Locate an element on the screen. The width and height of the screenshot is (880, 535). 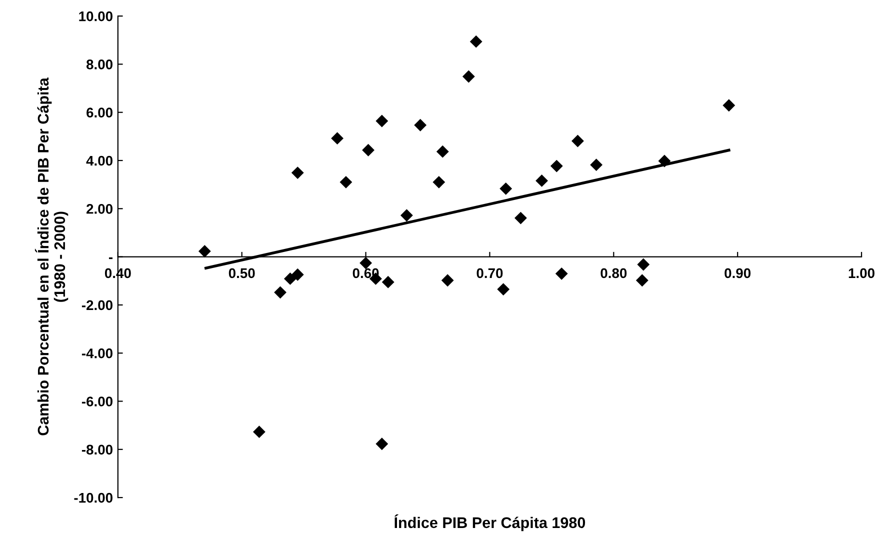
y-tick-label: -8.00 is located at coordinates (97, 449).